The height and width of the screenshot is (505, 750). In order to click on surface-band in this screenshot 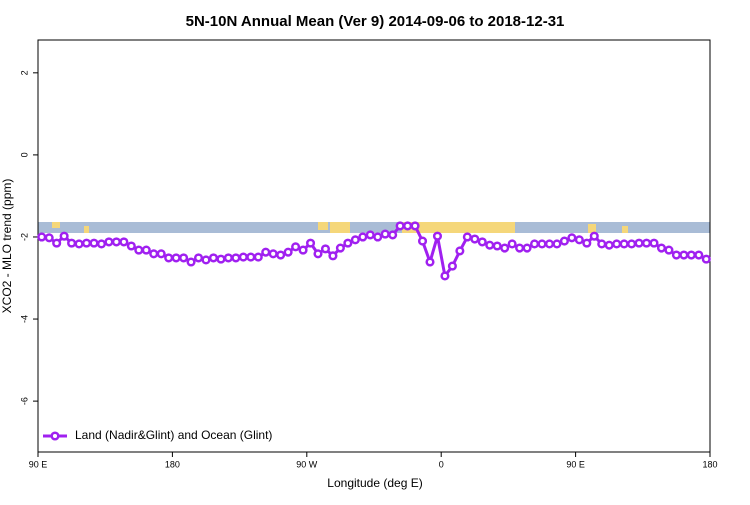, I will do `click(374, 227)`.